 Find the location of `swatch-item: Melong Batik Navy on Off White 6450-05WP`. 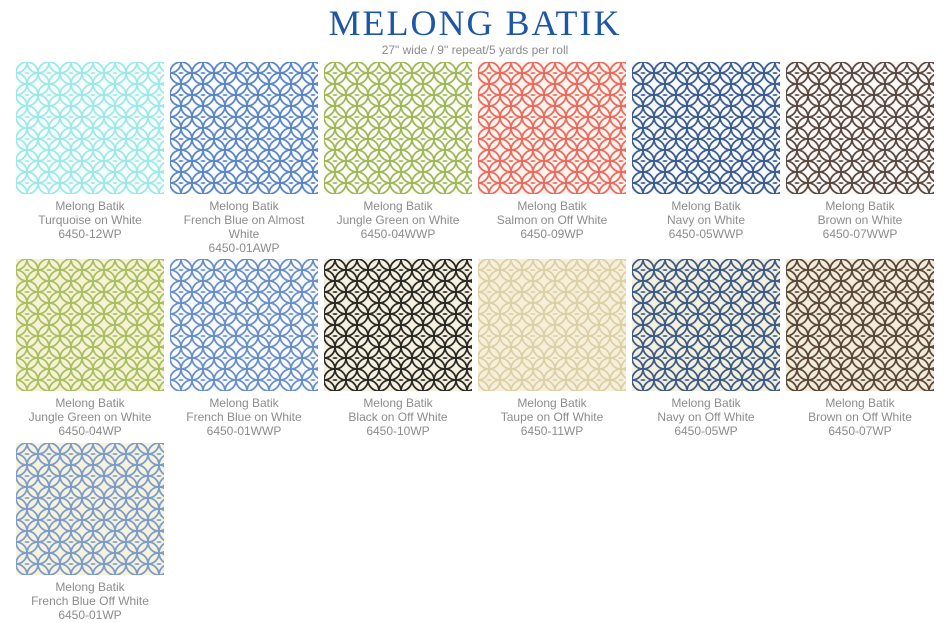

swatch-item: Melong Batik Navy on Off White 6450-05WP is located at coordinates (706, 348).